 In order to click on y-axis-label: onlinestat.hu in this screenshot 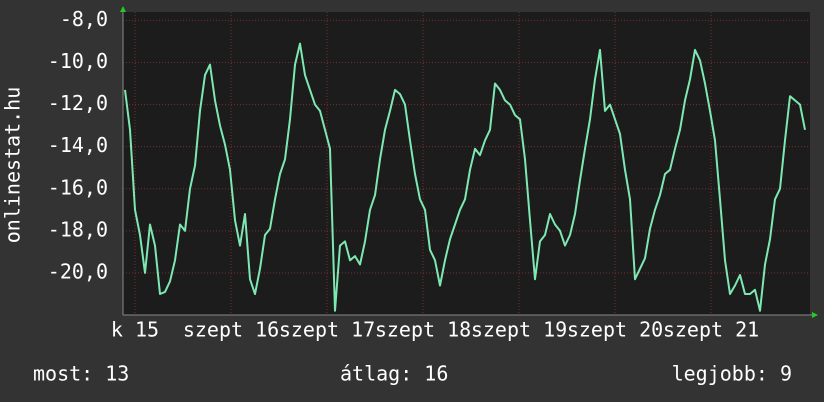, I will do `click(13, 165)`.